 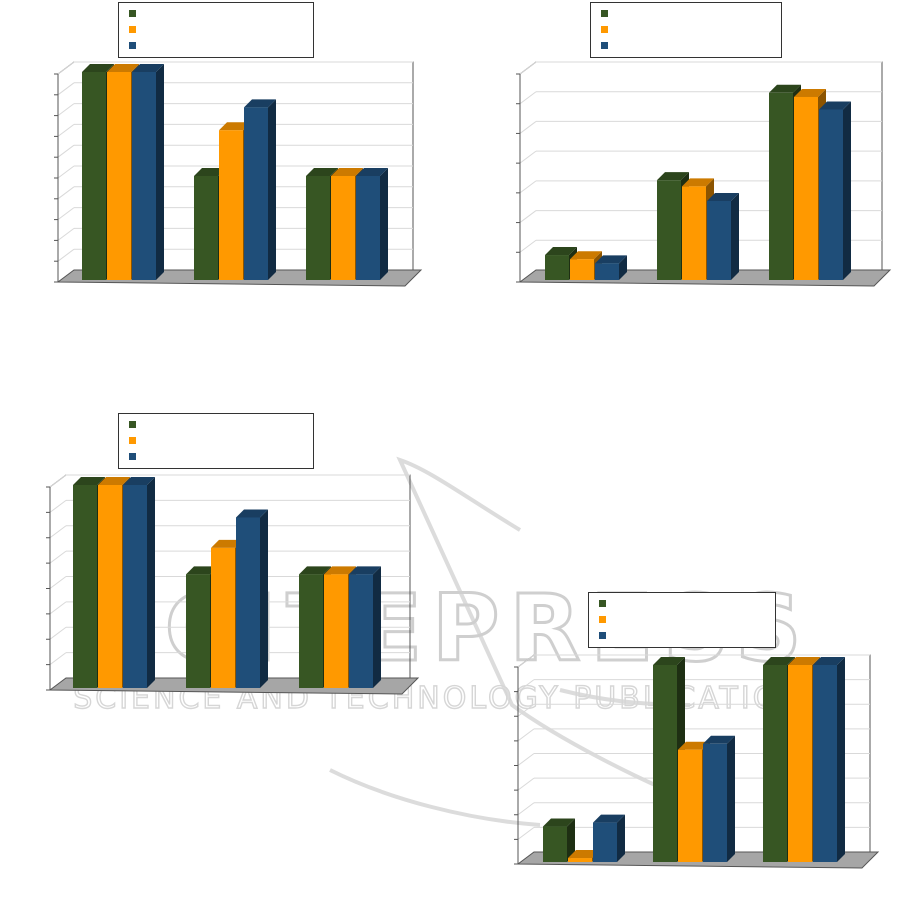 What do you see at coordinates (216, 30) in the screenshot?
I see `chart-1-legend` at bounding box center [216, 30].